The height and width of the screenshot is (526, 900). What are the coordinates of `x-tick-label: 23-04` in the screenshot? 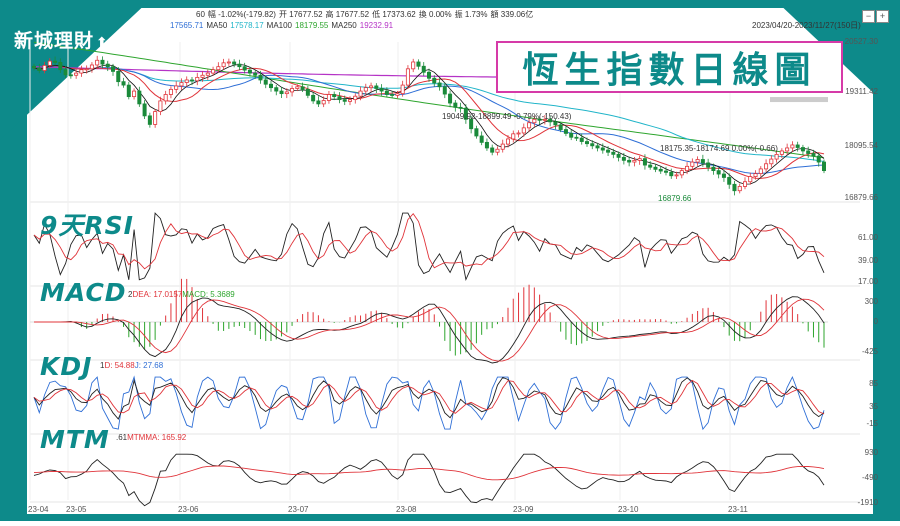 It's located at (38, 509).